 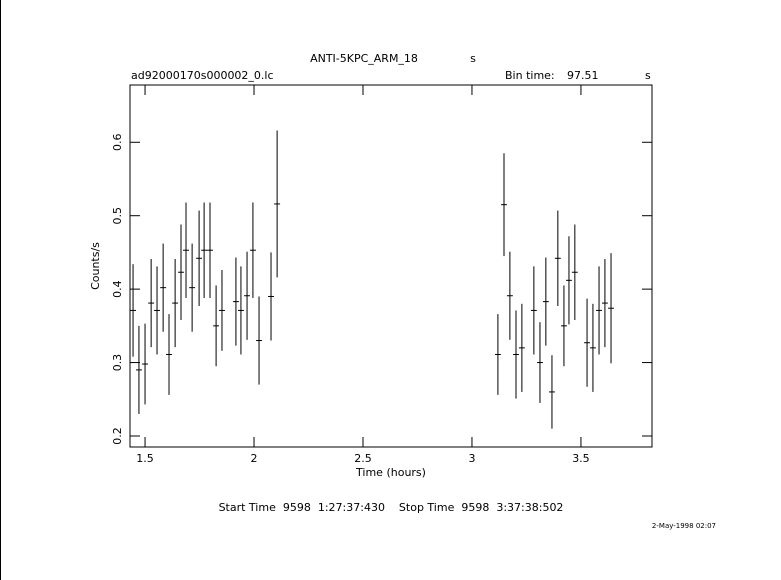 I want to click on y-axis-label: Counts/s, so click(x=95, y=266).